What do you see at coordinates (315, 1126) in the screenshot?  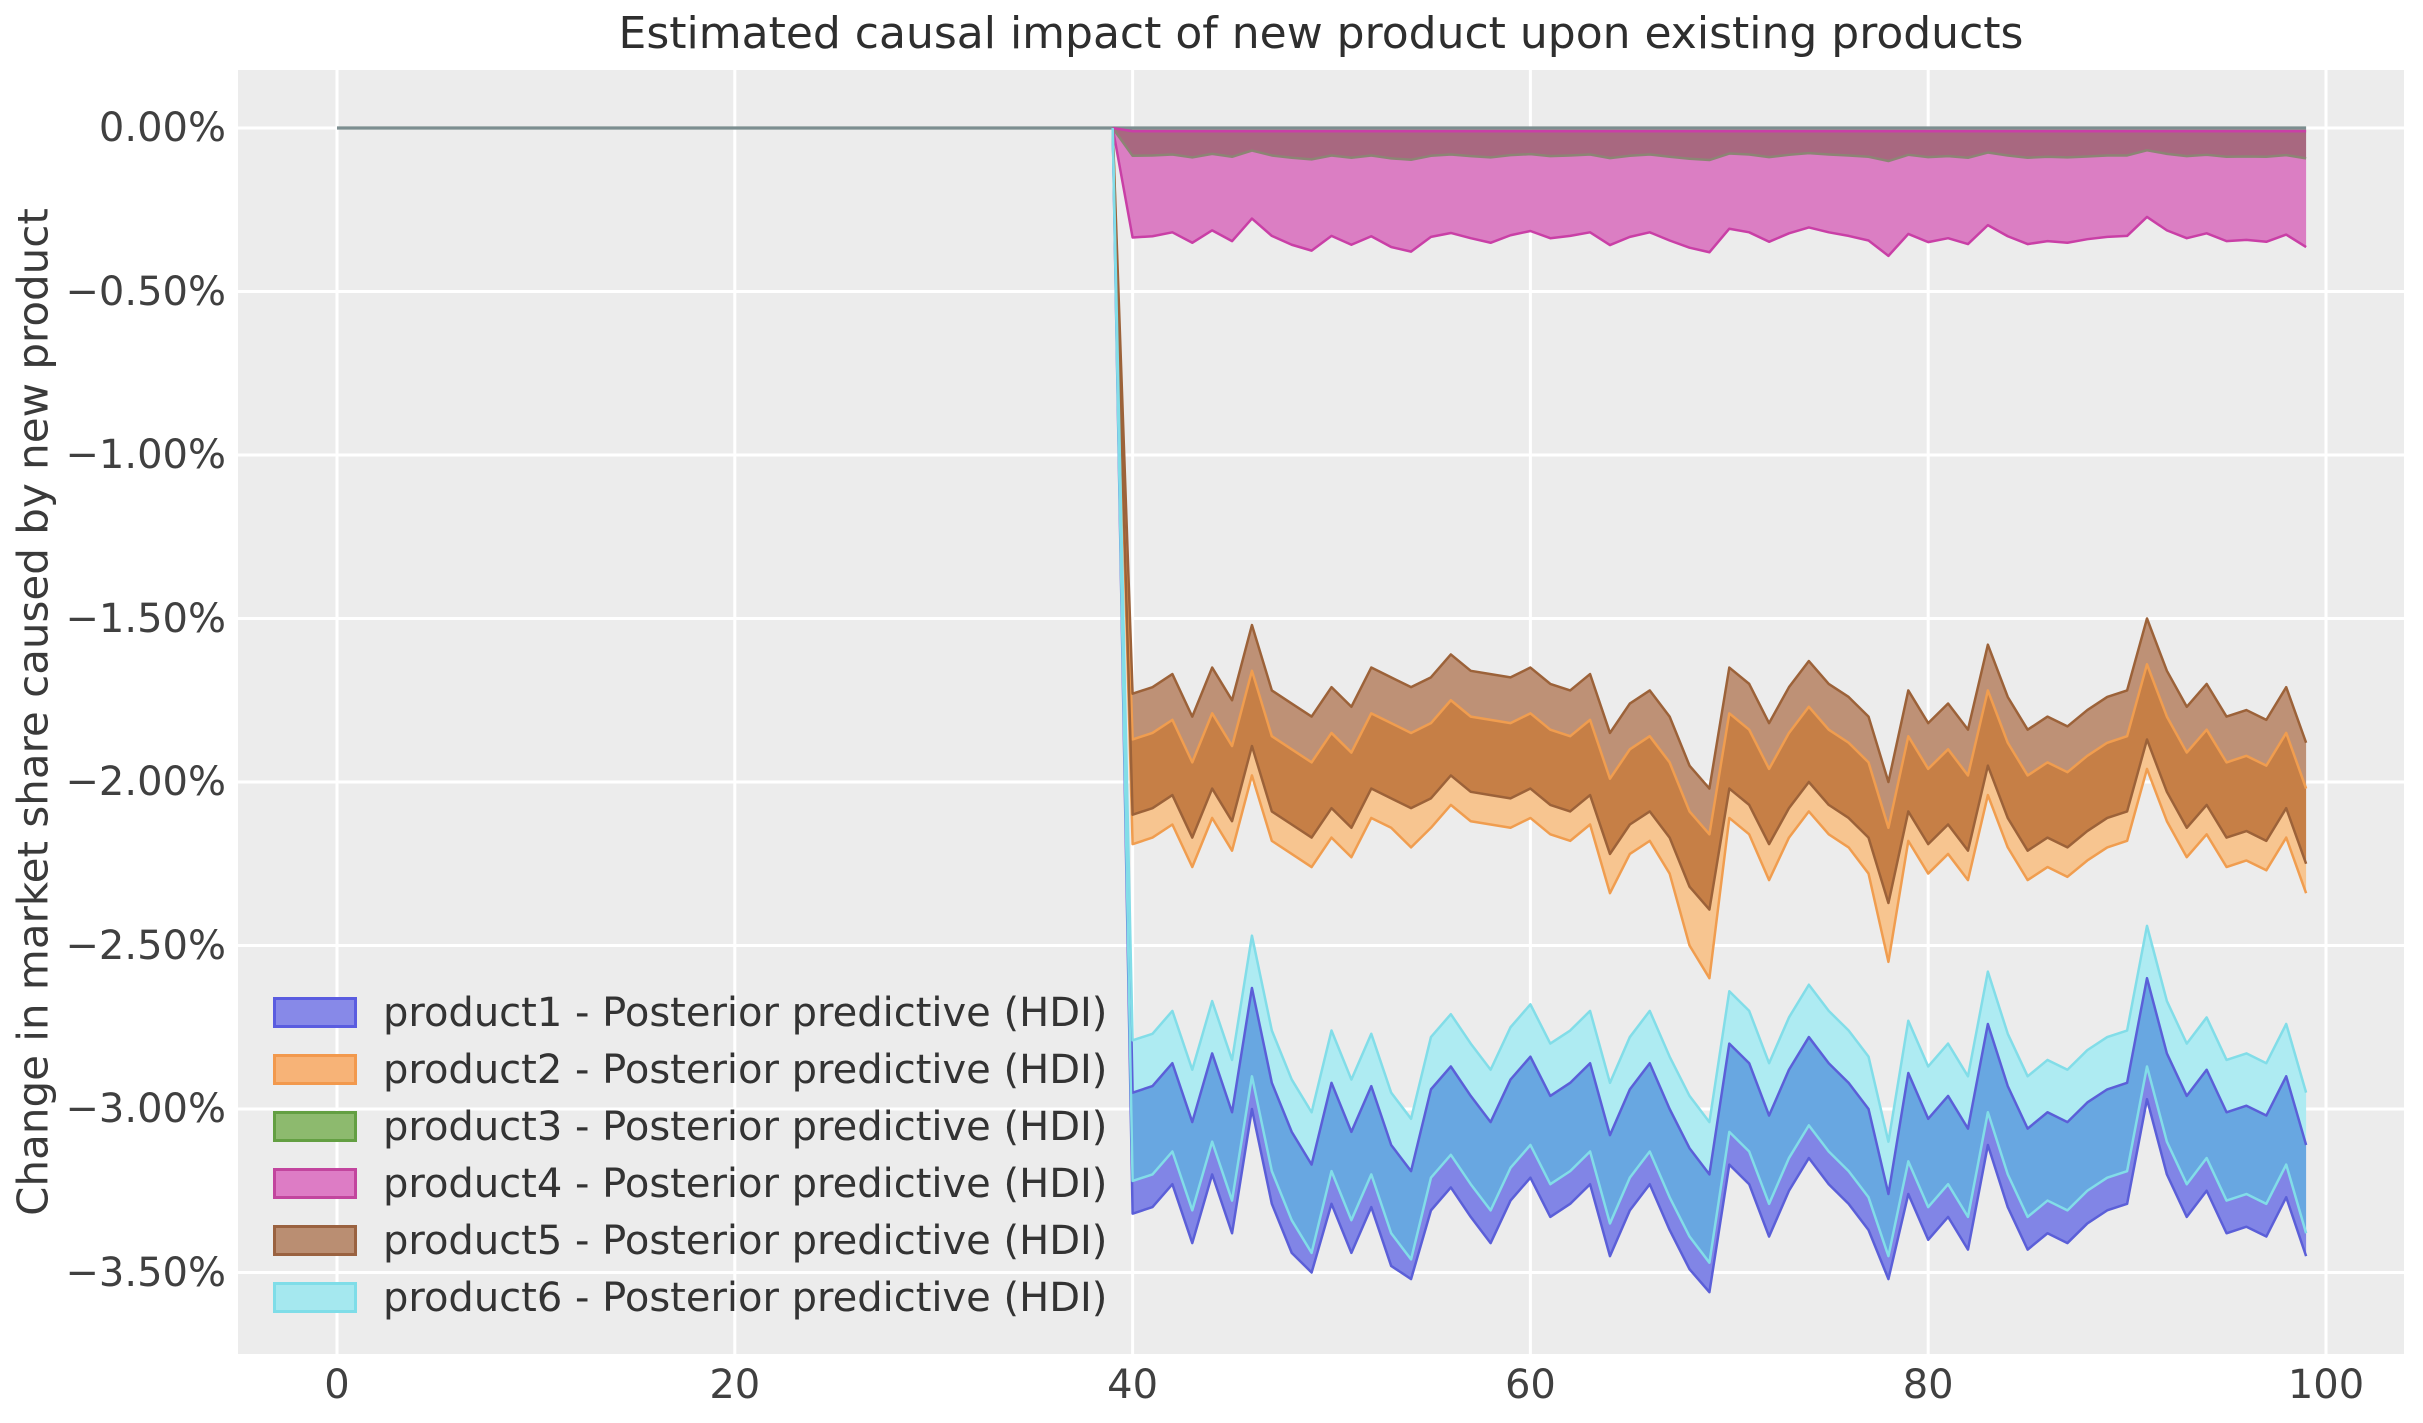 I see `legend-swatch-product3` at bounding box center [315, 1126].